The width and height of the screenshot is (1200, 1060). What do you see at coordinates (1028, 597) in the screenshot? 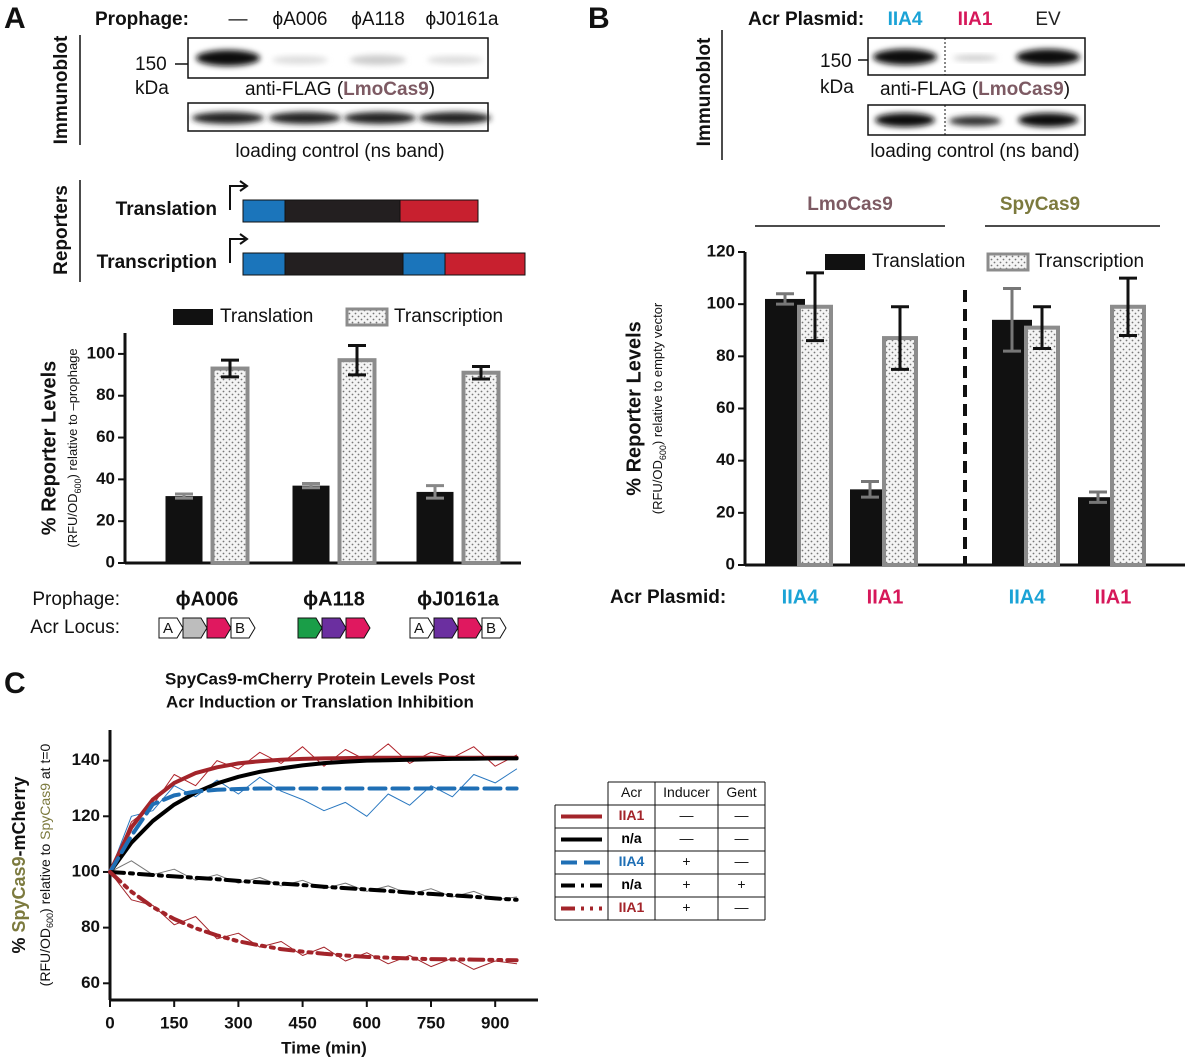
I see `x-tick-label: IIA4` at bounding box center [1028, 597].